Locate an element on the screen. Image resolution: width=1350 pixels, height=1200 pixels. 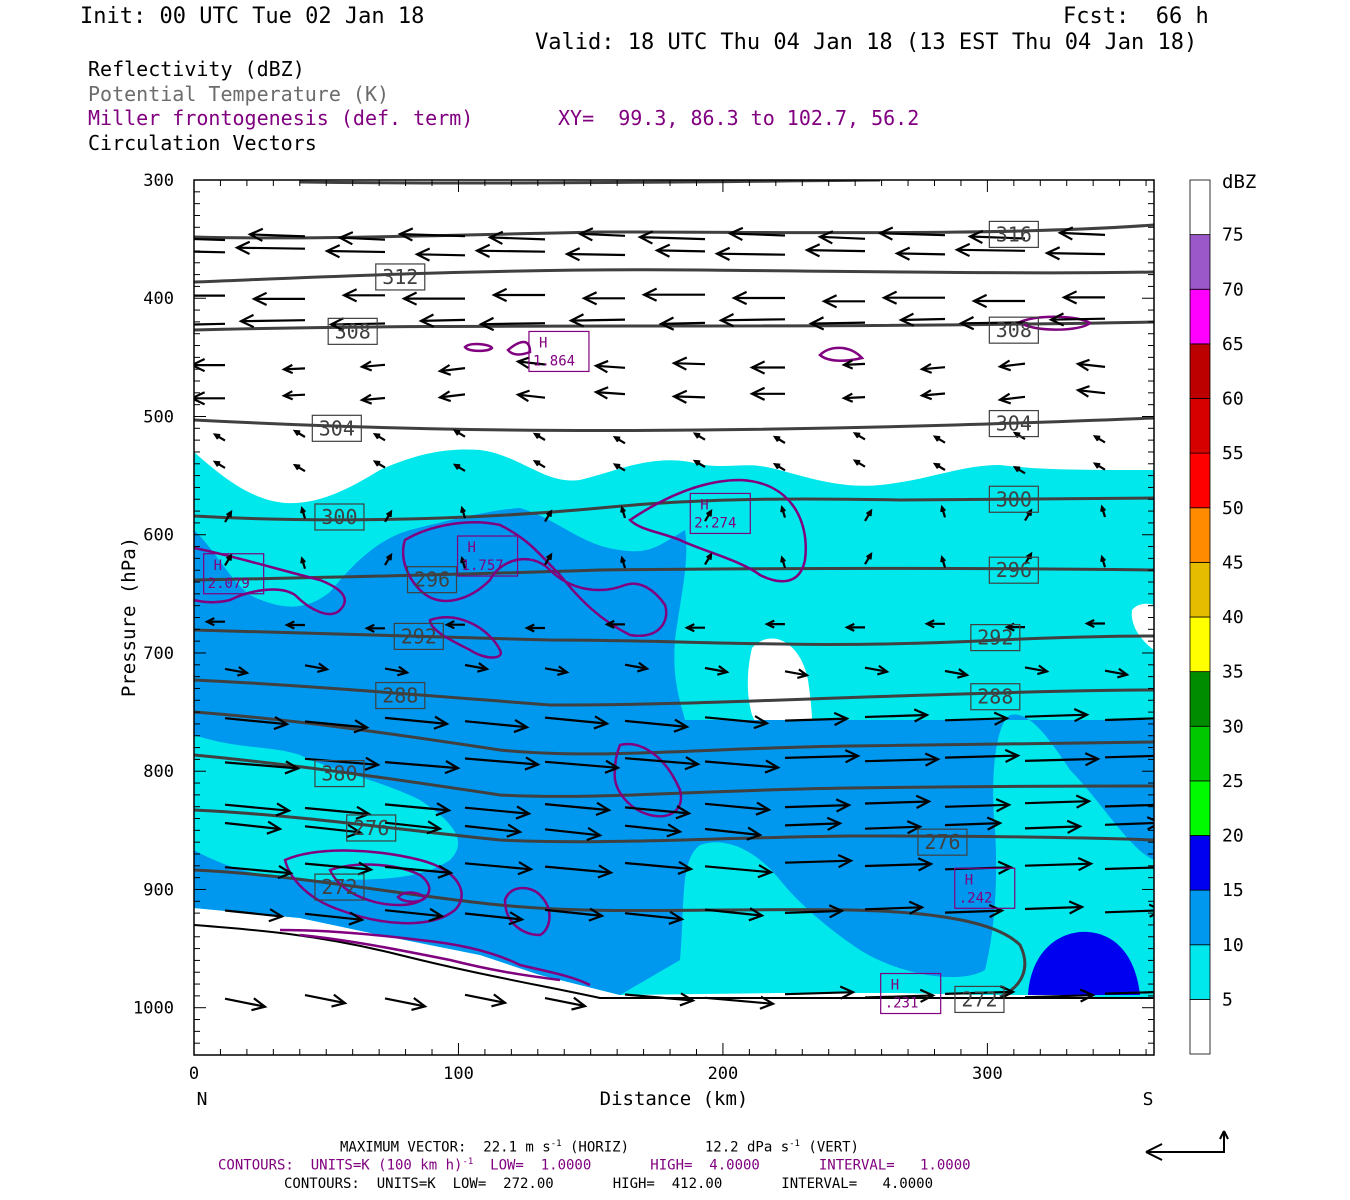
theta-label: 272 is located at coordinates (979, 999).